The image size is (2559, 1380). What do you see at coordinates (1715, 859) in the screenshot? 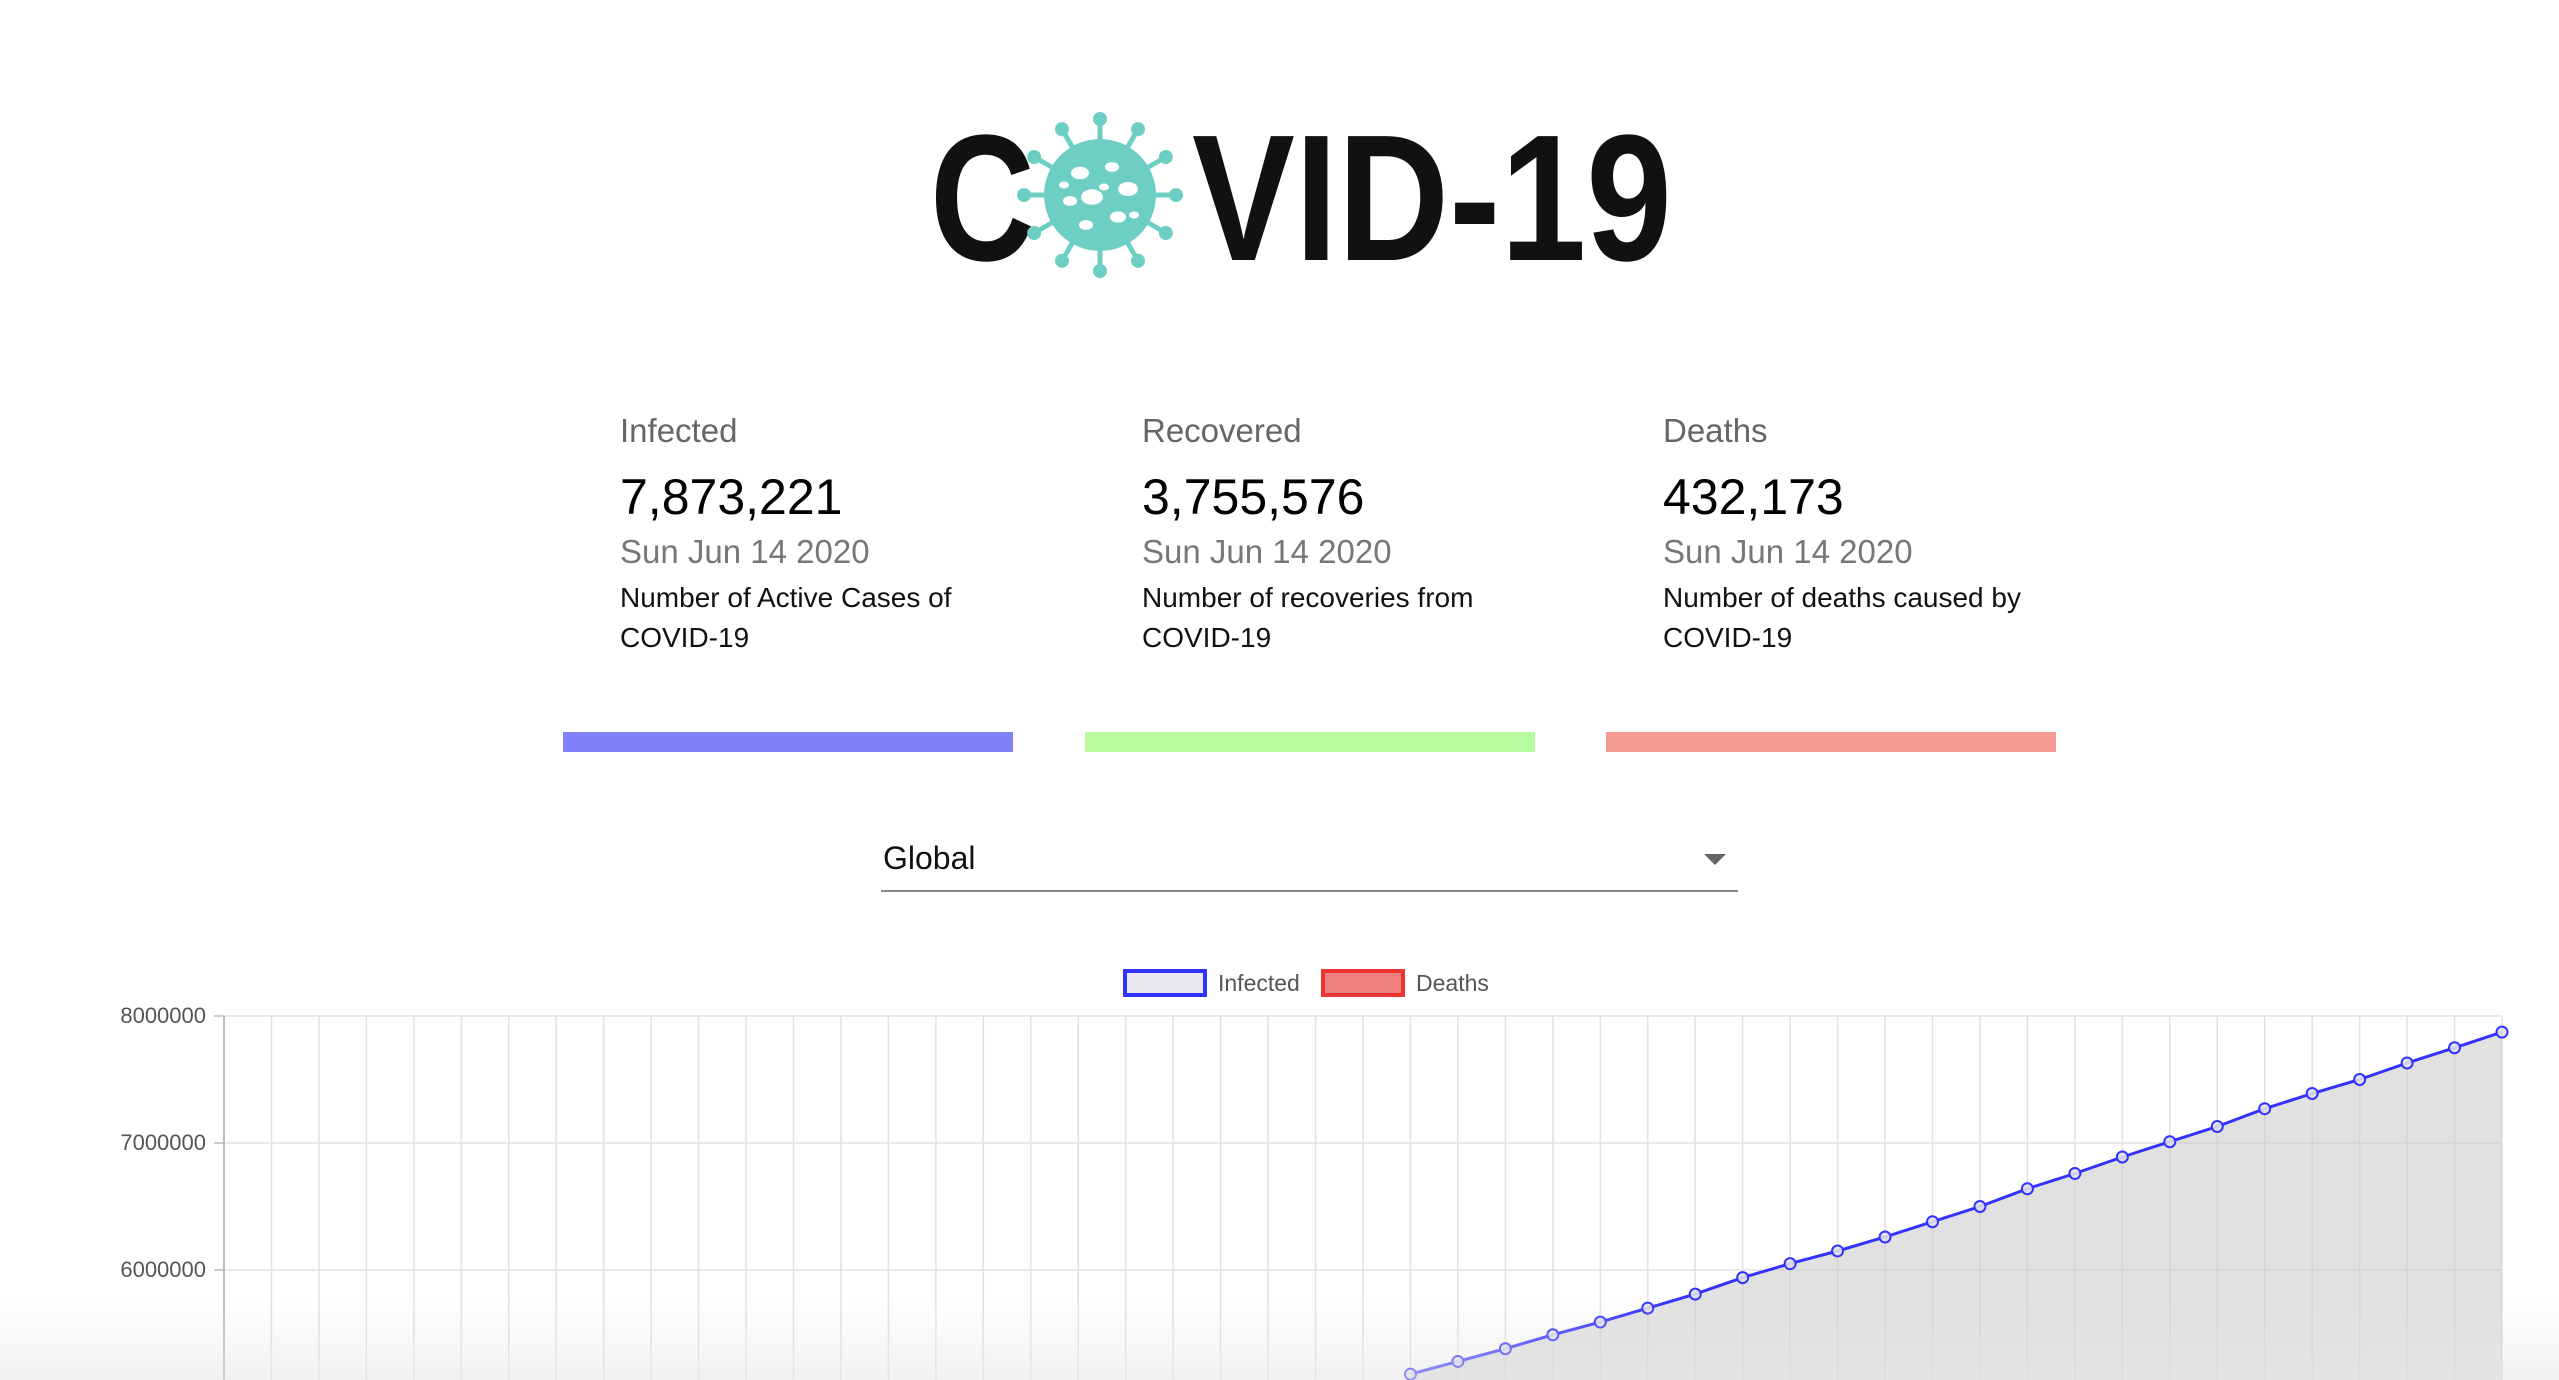
I see `dropdown-arrow-icon` at bounding box center [1715, 859].